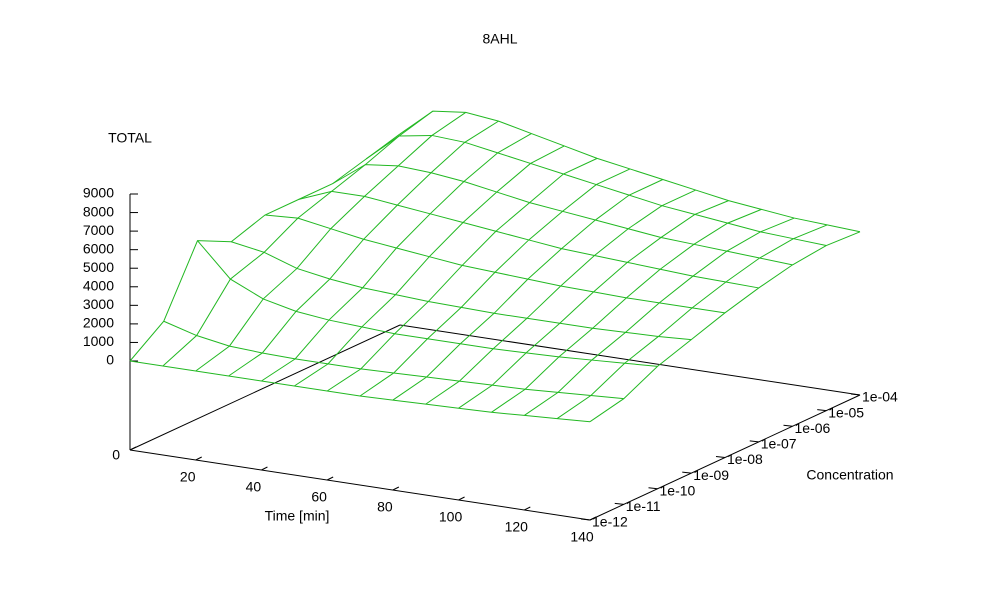  Describe the element at coordinates (254, 487) in the screenshot. I see `x-tick-label: 40` at that location.